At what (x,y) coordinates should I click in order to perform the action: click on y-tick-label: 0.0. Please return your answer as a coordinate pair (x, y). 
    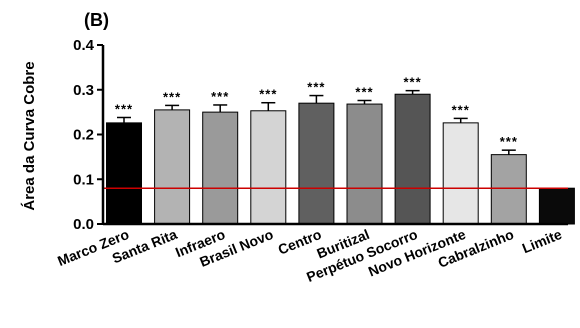
    Looking at the image, I should click on (83, 224).